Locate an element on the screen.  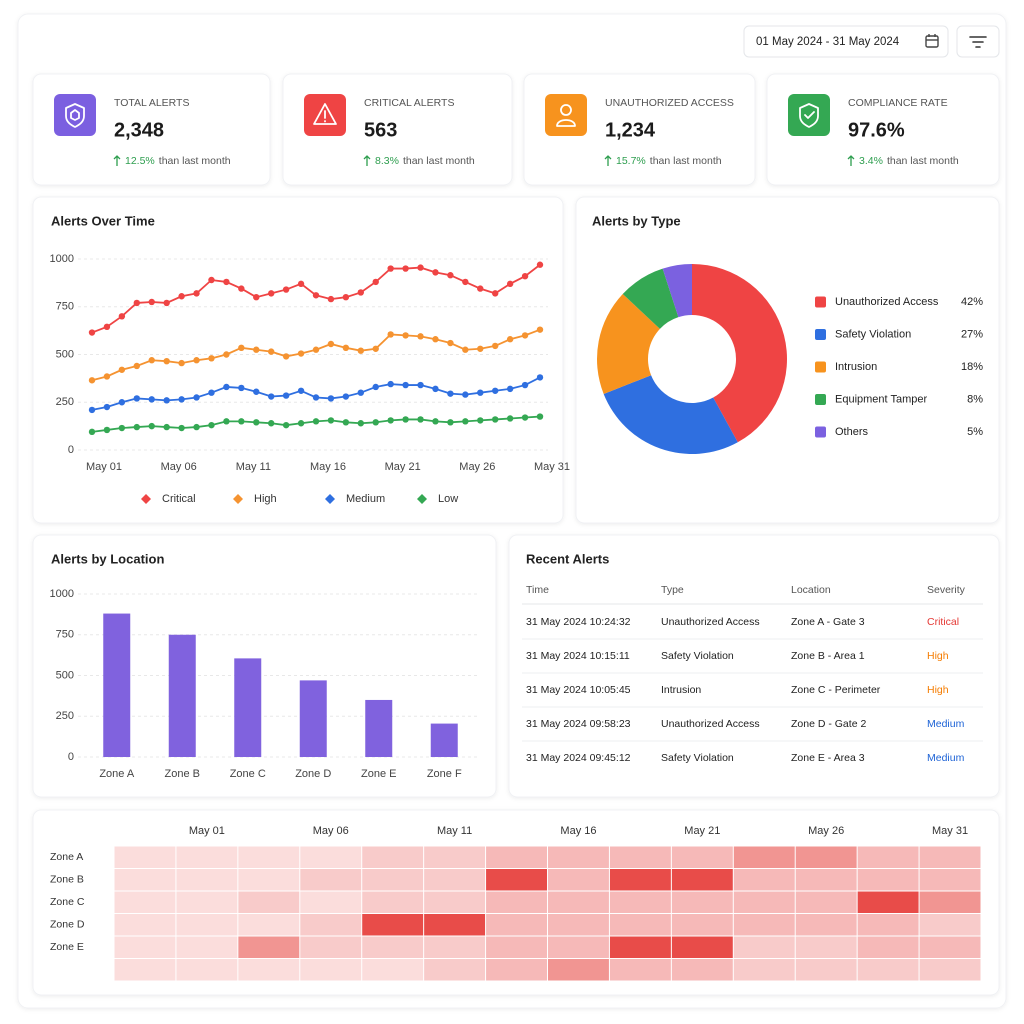
y-tick-label: 500 is located at coordinates (65, 675).